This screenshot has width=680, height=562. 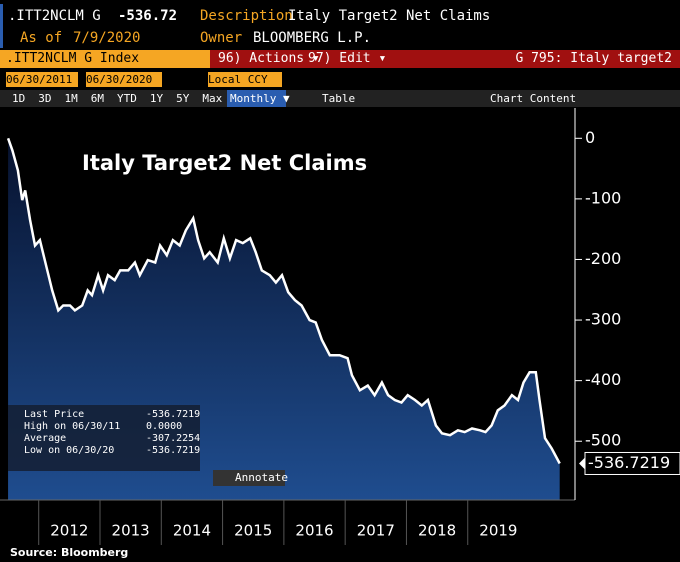 What do you see at coordinates (183, 98) in the screenshot?
I see `period: 5Y` at bounding box center [183, 98].